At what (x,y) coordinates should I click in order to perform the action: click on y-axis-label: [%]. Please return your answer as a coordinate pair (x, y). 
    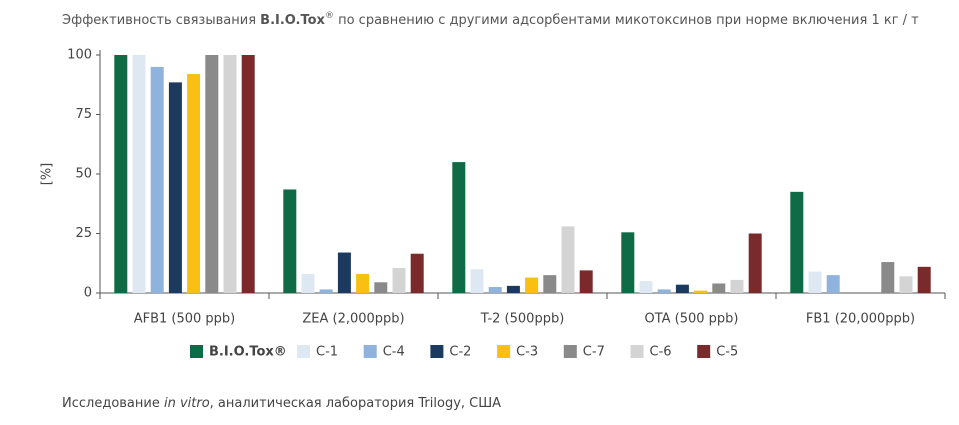
    Looking at the image, I should click on (47, 174).